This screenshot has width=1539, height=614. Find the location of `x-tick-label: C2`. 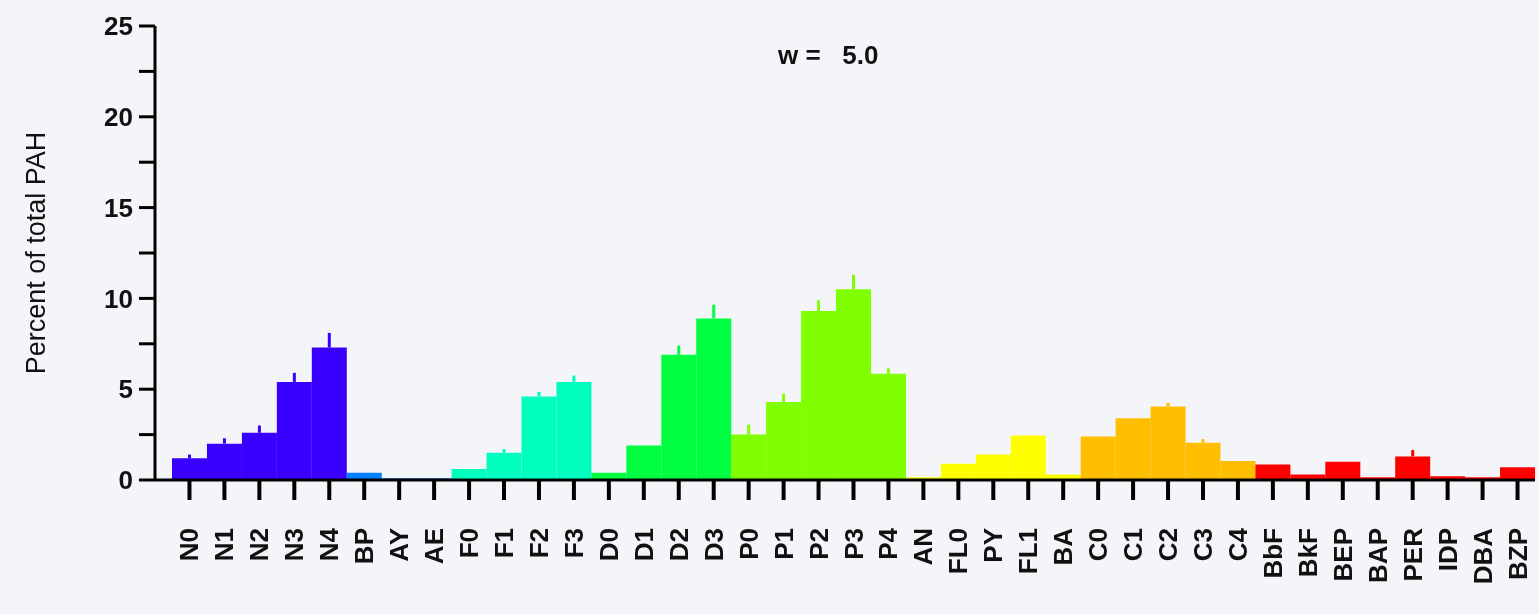

x-tick-label: C2 is located at coordinates (1168, 545).